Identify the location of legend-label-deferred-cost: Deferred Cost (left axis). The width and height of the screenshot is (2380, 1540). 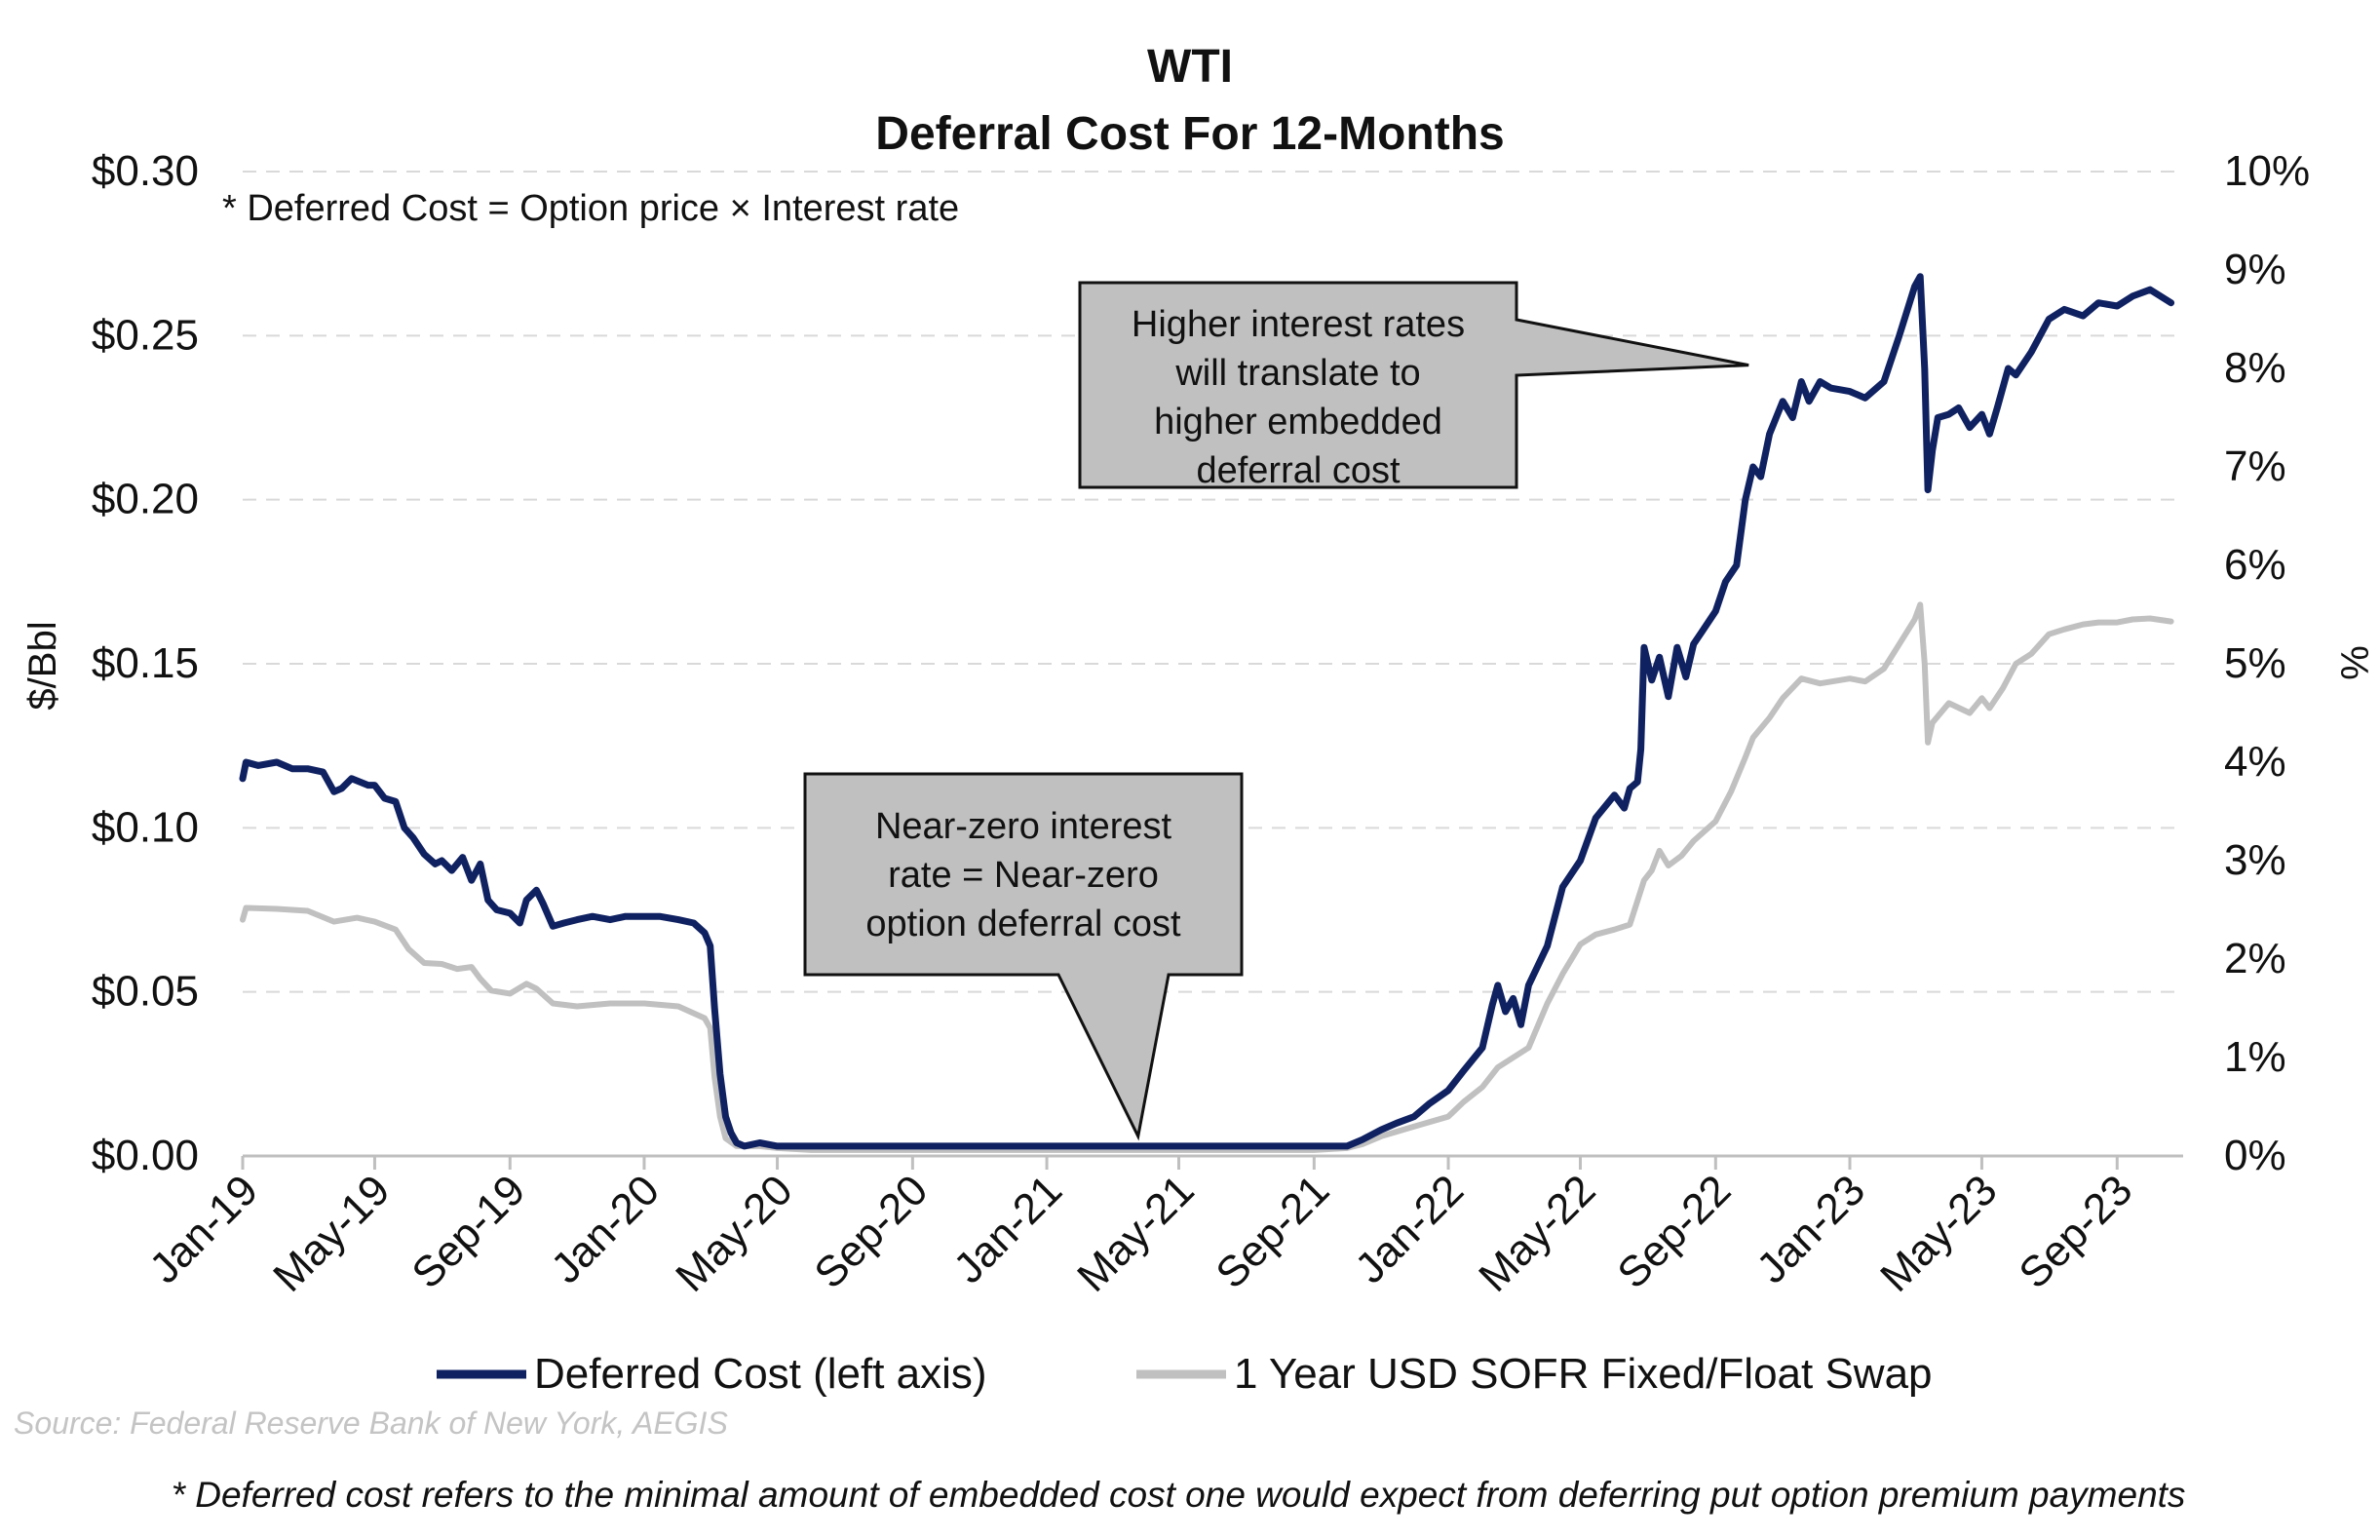
(760, 1374).